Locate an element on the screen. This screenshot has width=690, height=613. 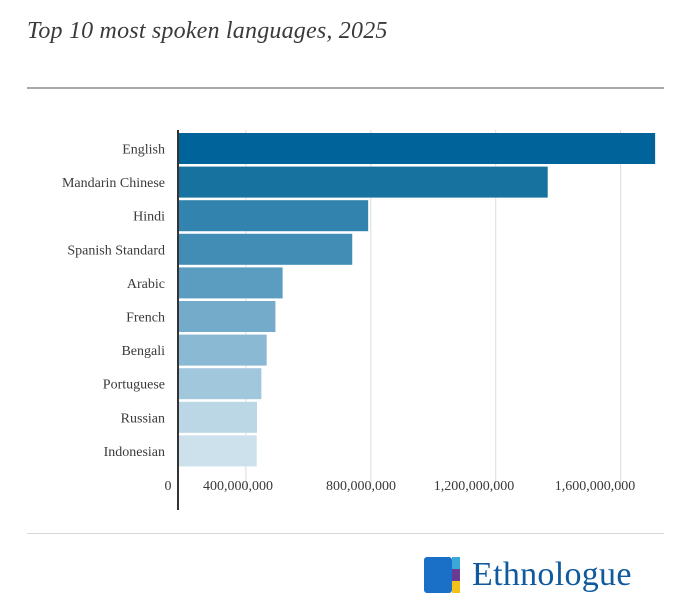
category-label: Mandarin Chinese is located at coordinates (113, 183).